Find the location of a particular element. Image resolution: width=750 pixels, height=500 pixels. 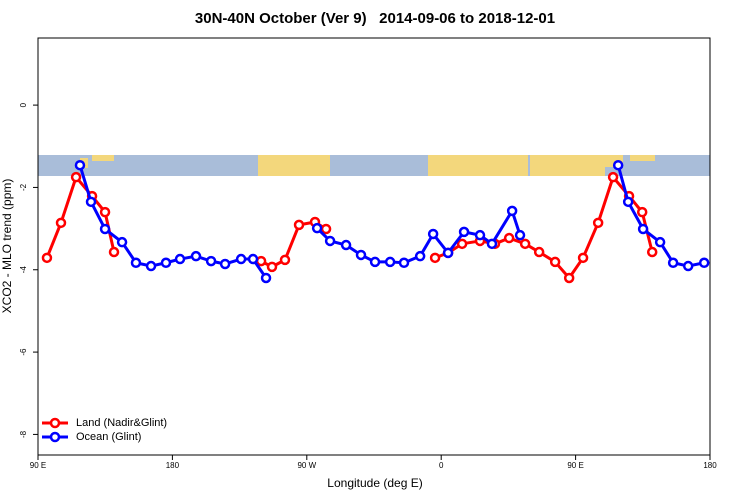

x-axis-label: Longitude (deg E) is located at coordinates (374, 483).